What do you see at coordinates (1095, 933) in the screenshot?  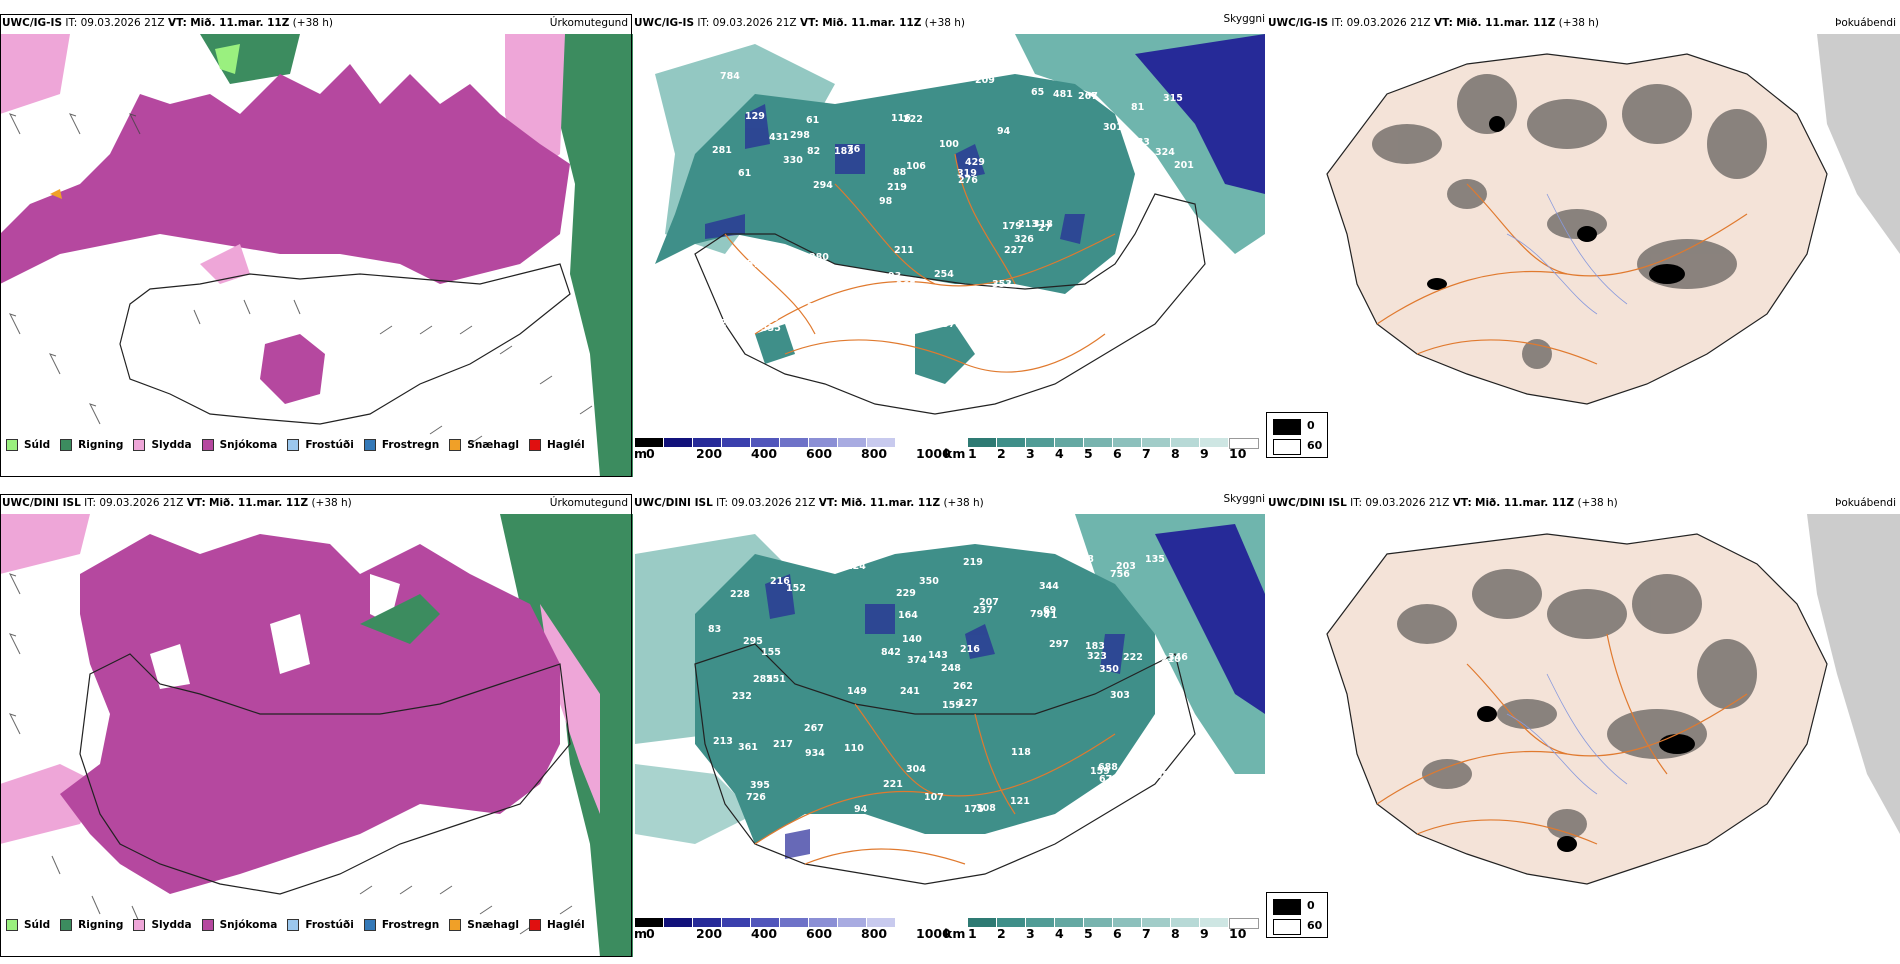 I see `visibility-colorbar-labels: km 1 2 3 4 5 6 7 8 9 10` at bounding box center [1095, 933].